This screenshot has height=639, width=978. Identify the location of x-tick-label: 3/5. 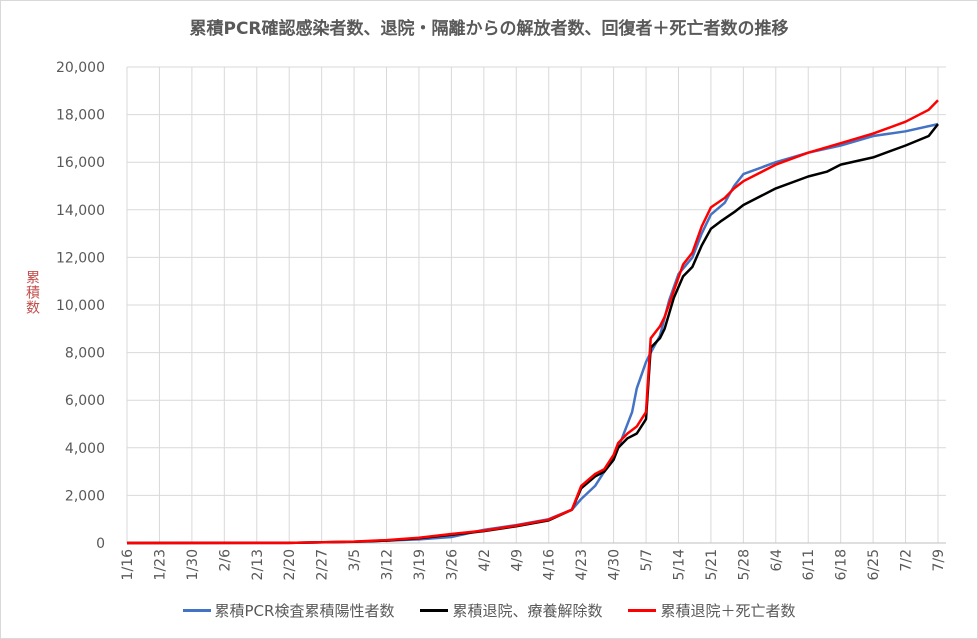
(355, 560).